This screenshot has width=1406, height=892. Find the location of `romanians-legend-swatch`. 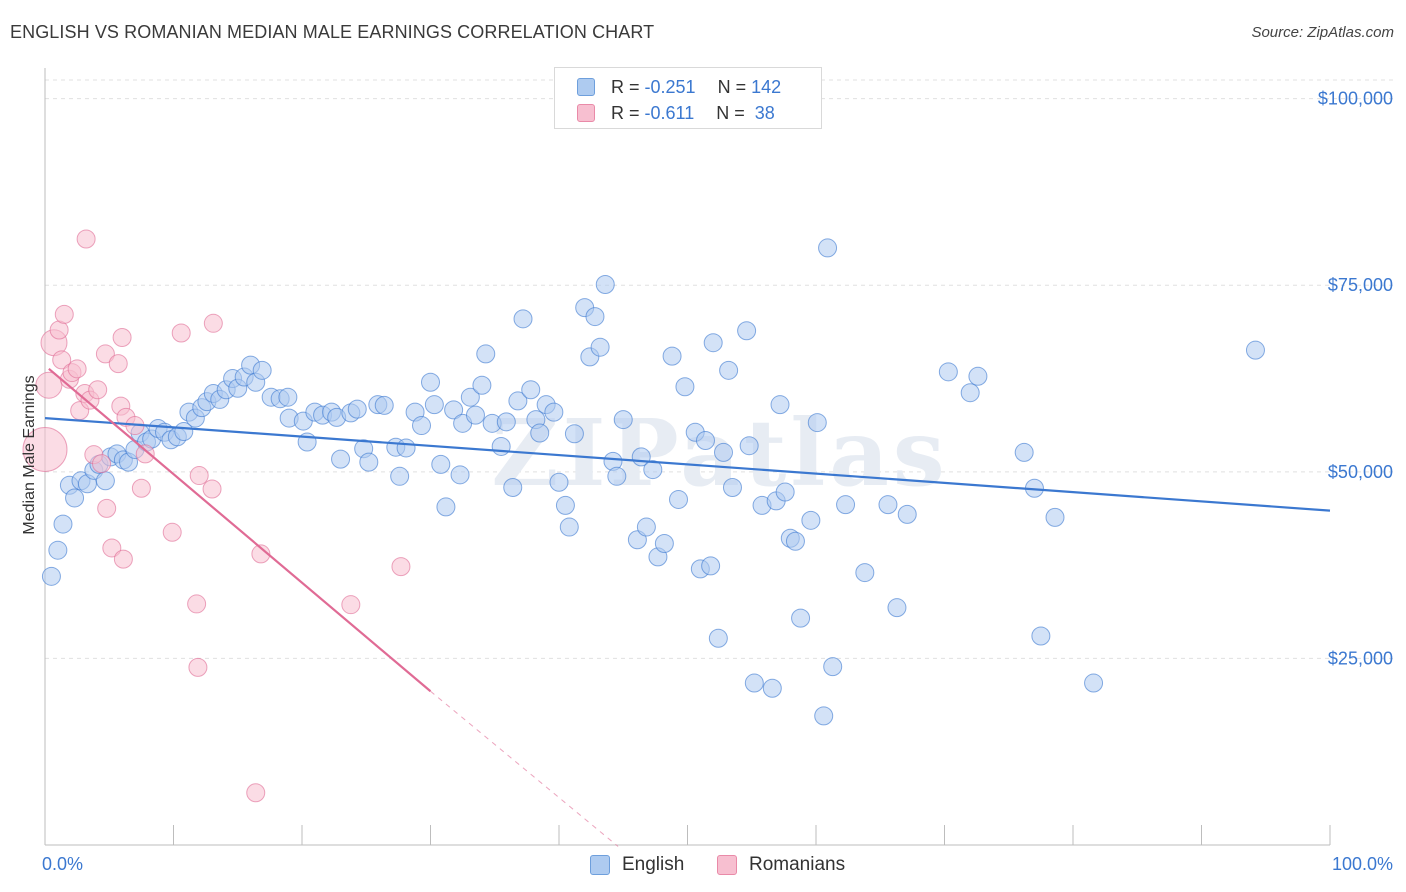

romanians-legend-swatch is located at coordinates (727, 865).